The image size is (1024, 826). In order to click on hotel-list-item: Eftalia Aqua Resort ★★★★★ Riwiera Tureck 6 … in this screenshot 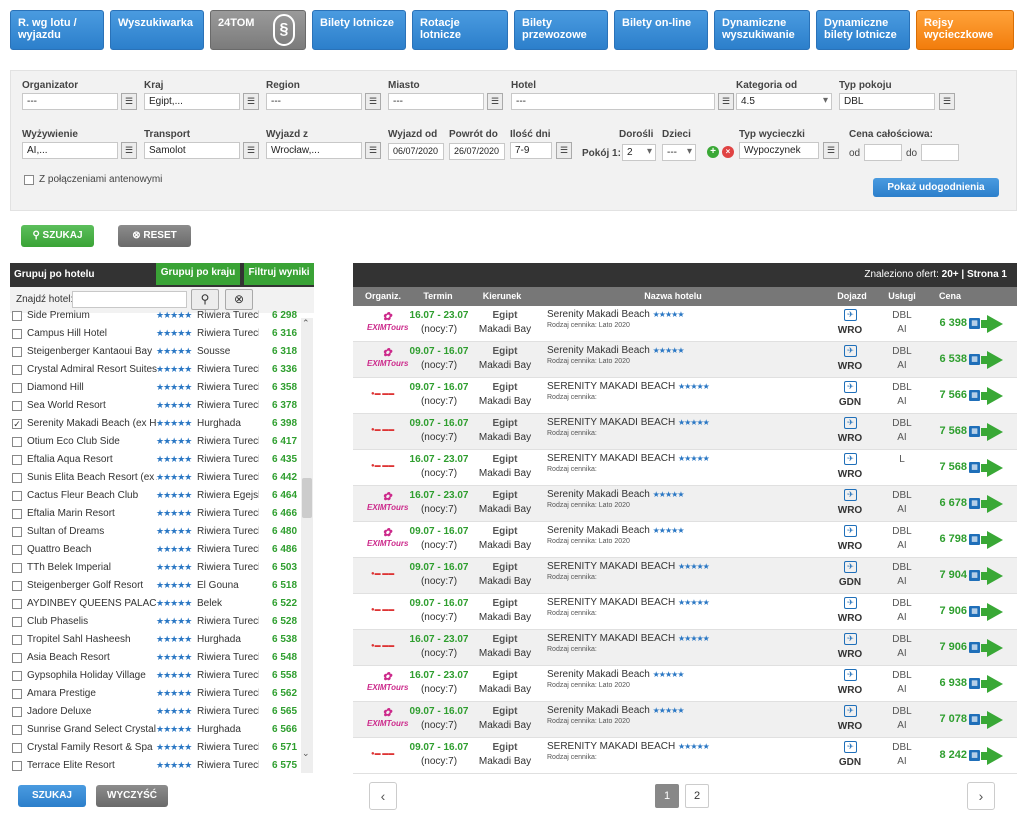, I will do `click(155, 461)`.